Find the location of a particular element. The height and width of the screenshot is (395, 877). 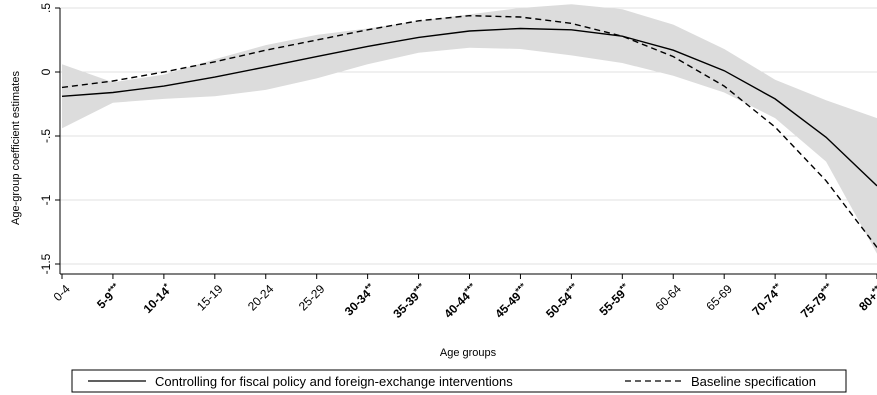

x-tick-label-35-39: 35-39*** is located at coordinates (410, 301).